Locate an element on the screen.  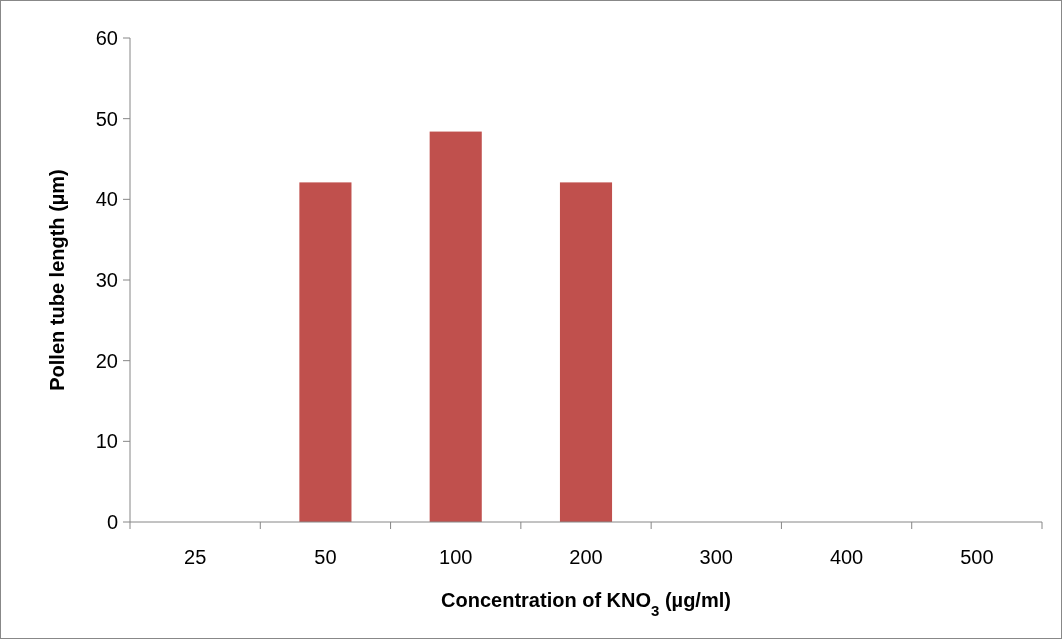
x-tick-label: 500 is located at coordinates (977, 557).